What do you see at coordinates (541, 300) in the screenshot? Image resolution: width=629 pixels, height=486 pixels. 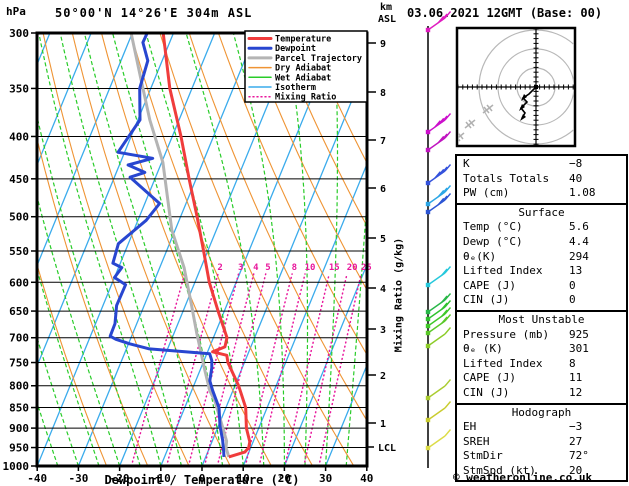 I see `panel-row: CIN (J) 0` at bounding box center [541, 300].